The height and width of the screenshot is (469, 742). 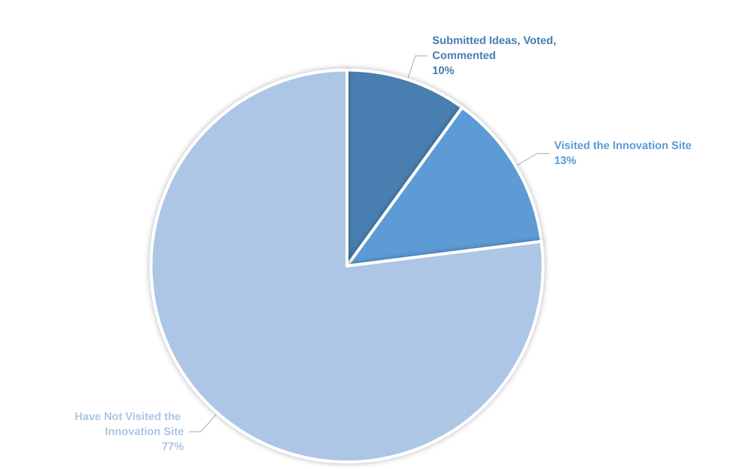 I want to click on slice-label: Have Not Visited the Innovation Site, so click(x=129, y=424).